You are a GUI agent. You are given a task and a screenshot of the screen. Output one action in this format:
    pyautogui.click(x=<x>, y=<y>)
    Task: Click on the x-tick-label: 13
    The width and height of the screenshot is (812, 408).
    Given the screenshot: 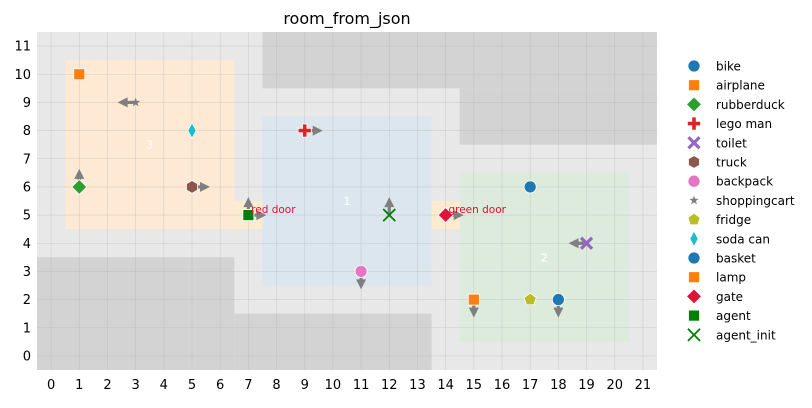 What is the action you would take?
    pyautogui.click(x=417, y=385)
    